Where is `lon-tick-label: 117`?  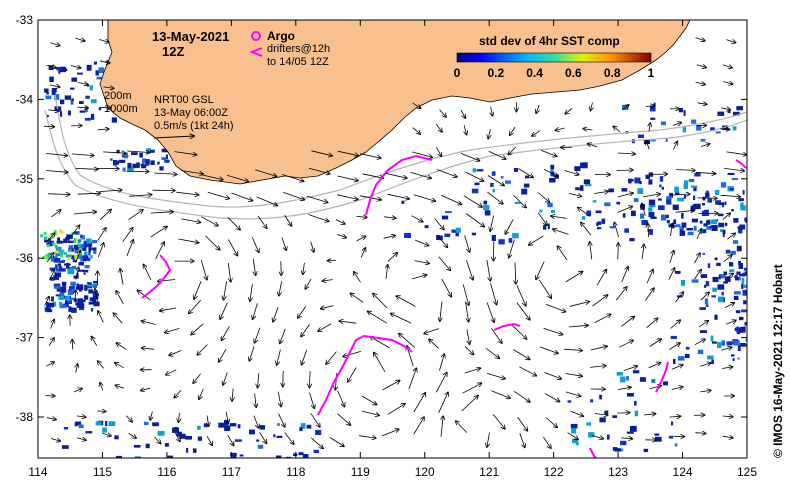
lon-tick-label: 117 is located at coordinates (231, 472).